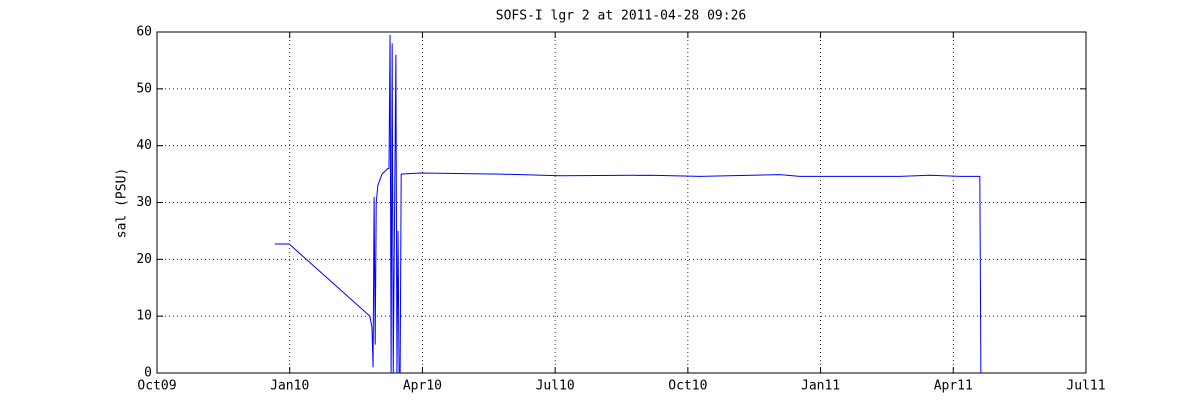 The image size is (1200, 420). What do you see at coordinates (144, 145) in the screenshot?
I see `y-tick-label: 40` at bounding box center [144, 145].